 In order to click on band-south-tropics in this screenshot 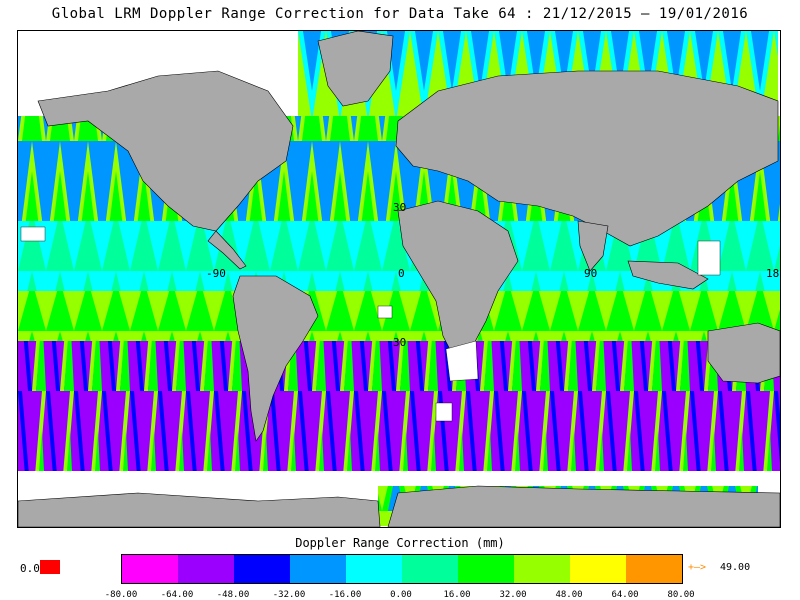, I will do `click(399, 316)`.